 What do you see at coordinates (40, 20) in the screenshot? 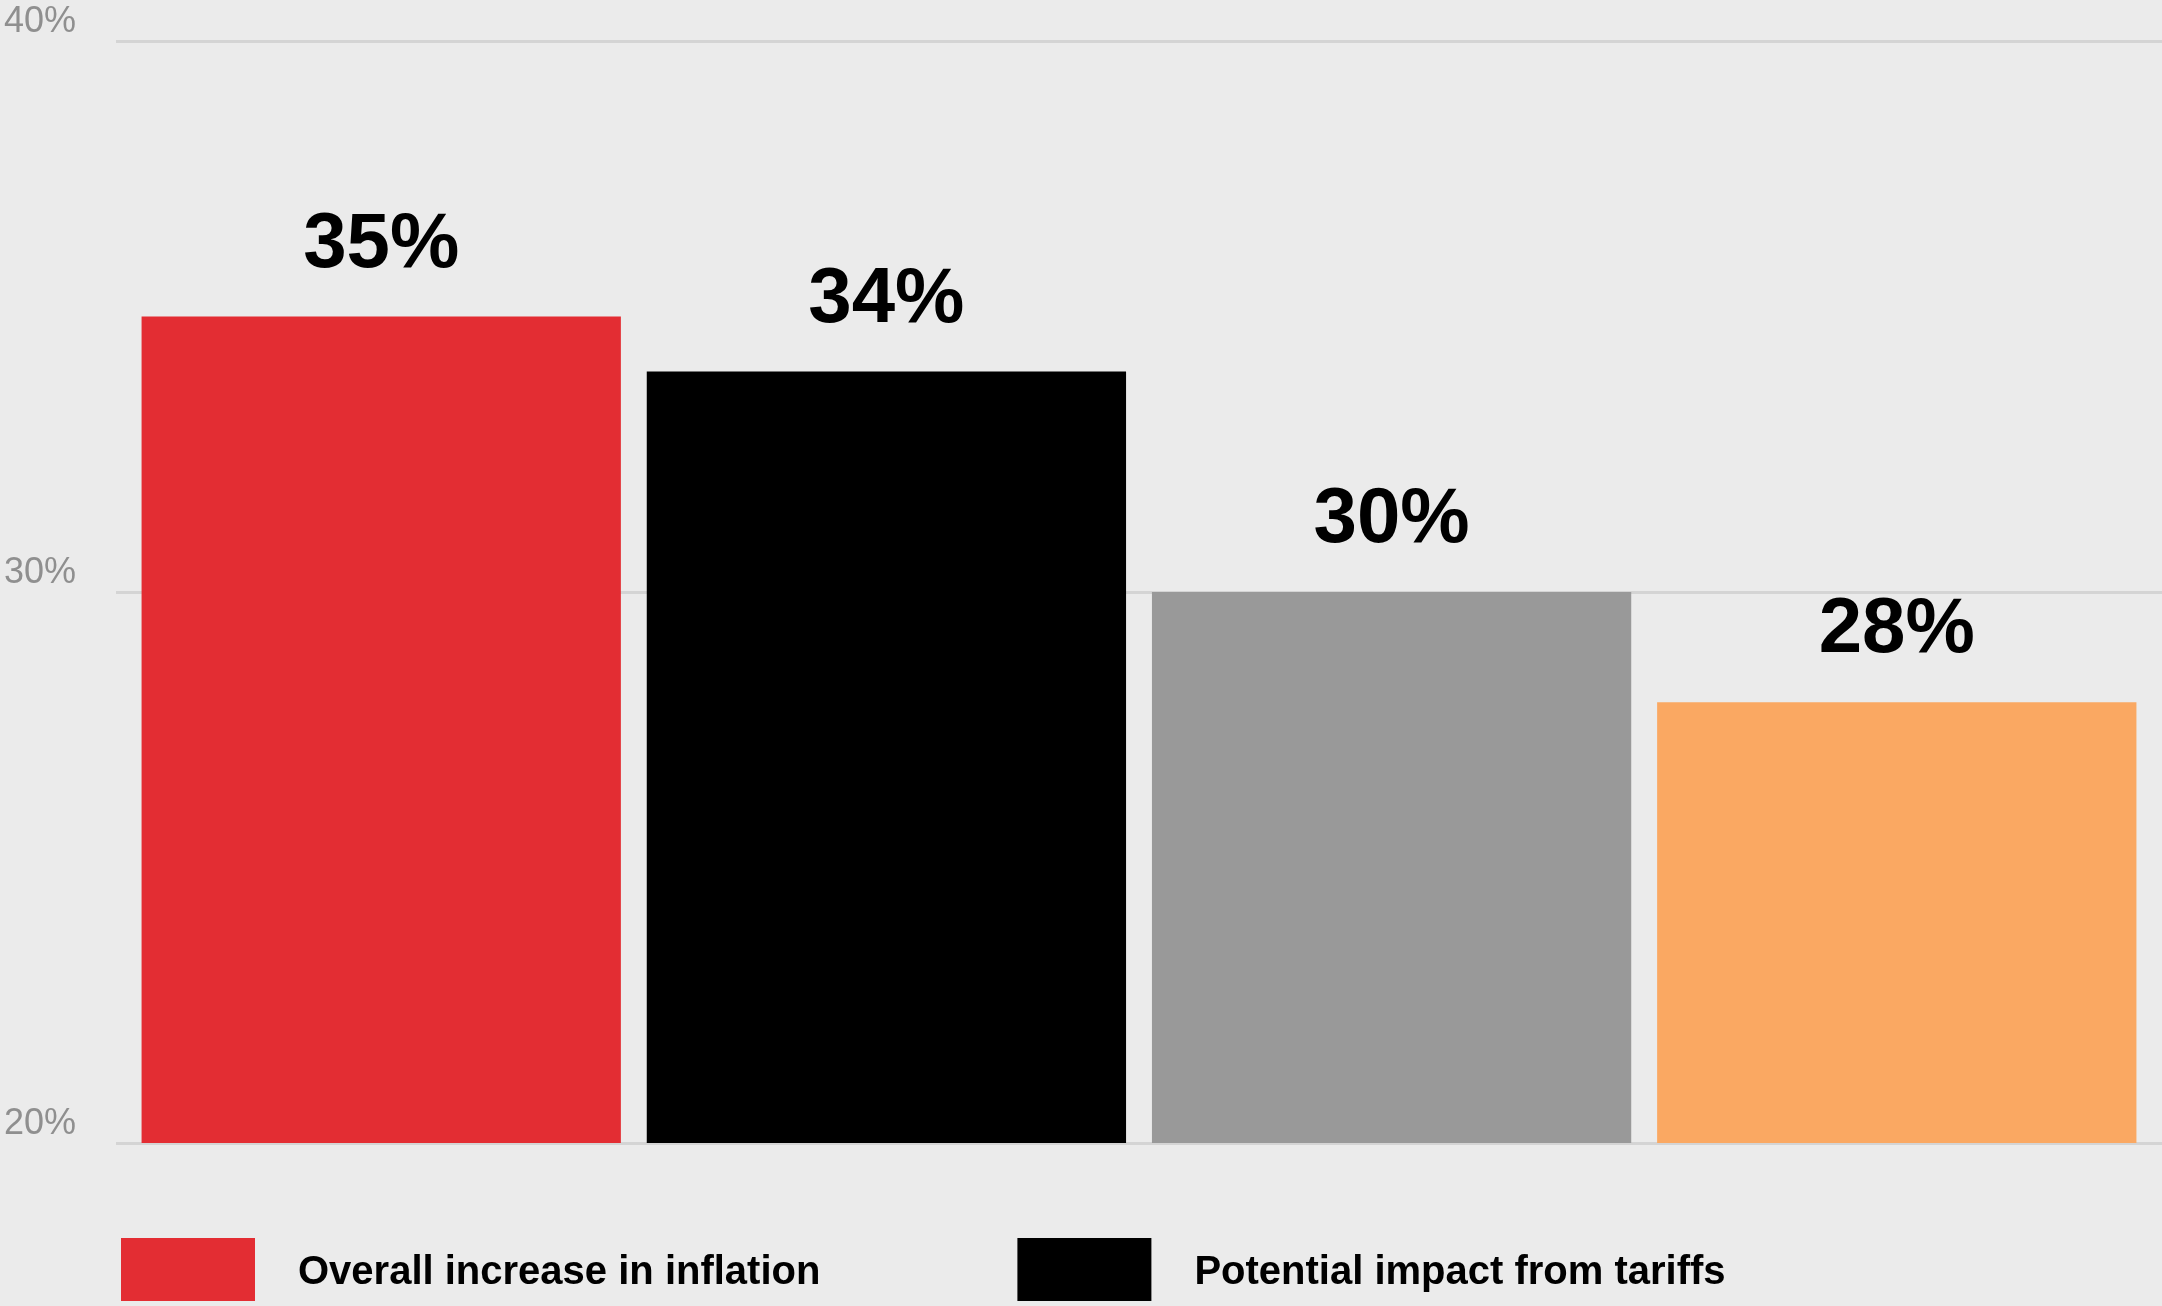
I see `y-tick-label: 40%` at bounding box center [40, 20].